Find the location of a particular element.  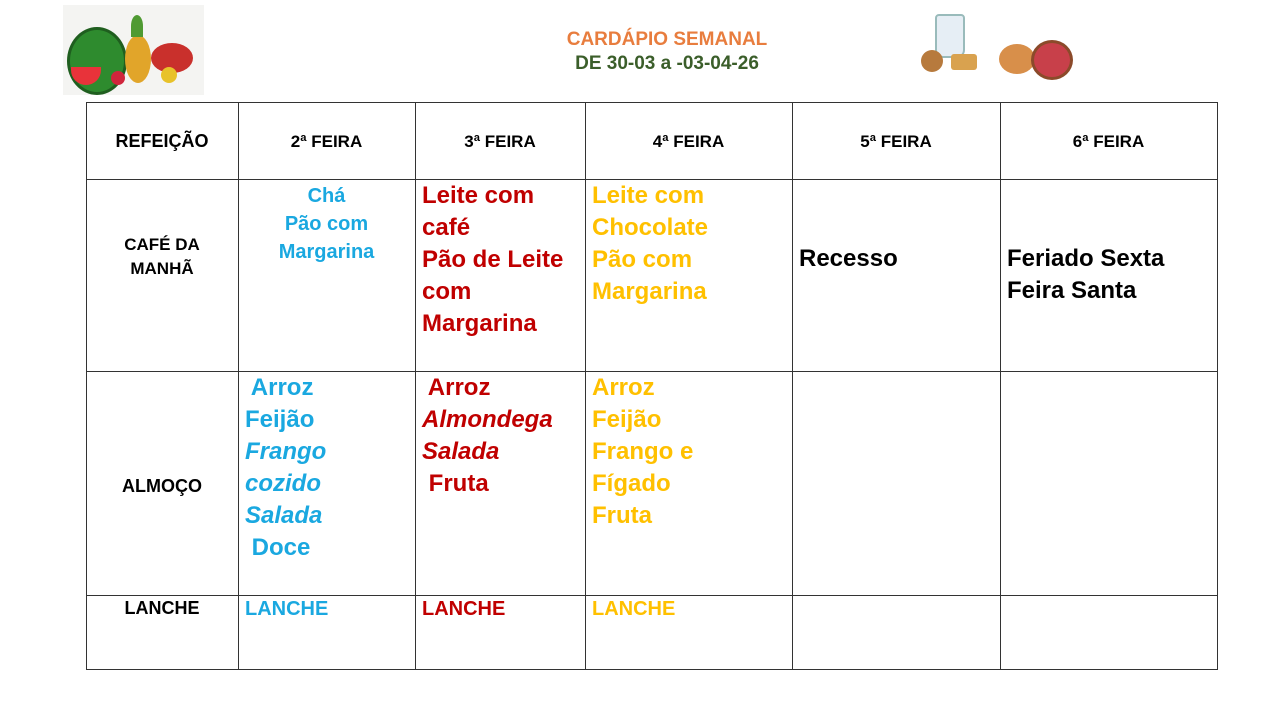

header-monday: 2ª FEIRA is located at coordinates (326, 141).